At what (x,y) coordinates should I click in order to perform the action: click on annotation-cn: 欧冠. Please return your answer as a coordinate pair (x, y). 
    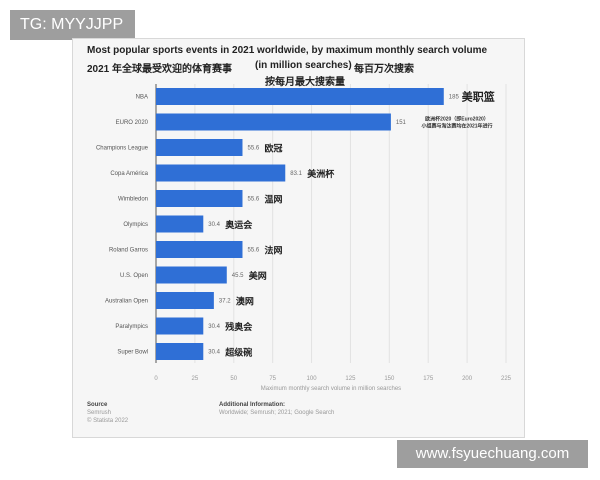
    Looking at the image, I should click on (273, 148).